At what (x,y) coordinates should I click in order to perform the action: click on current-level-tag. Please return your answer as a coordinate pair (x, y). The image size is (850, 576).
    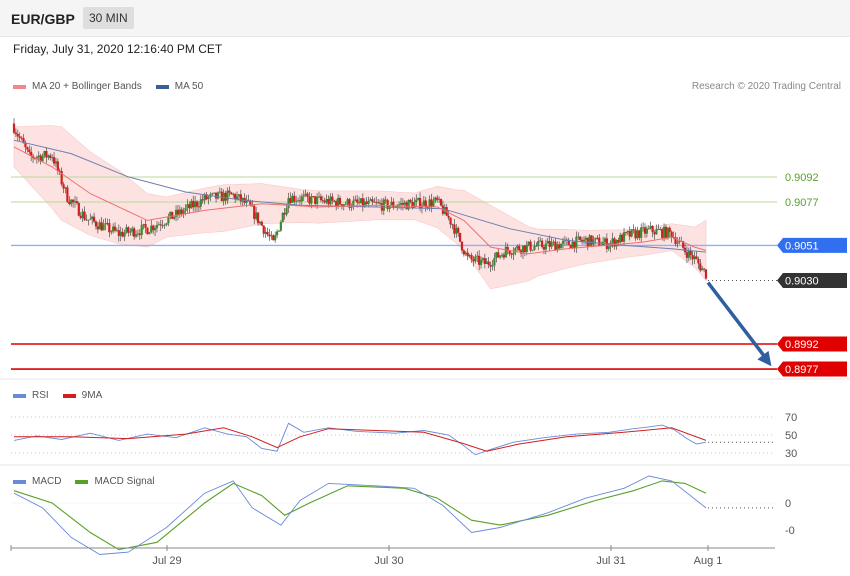
    Looking at the image, I should click on (812, 281).